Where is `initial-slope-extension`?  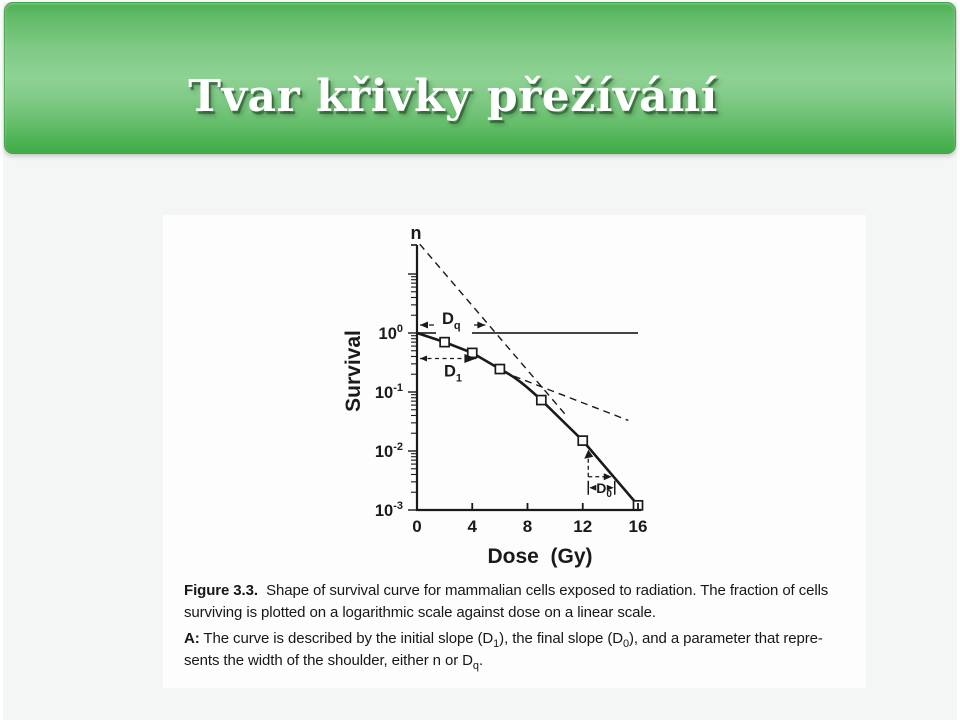
initial-slope-extension is located at coordinates (565, 396).